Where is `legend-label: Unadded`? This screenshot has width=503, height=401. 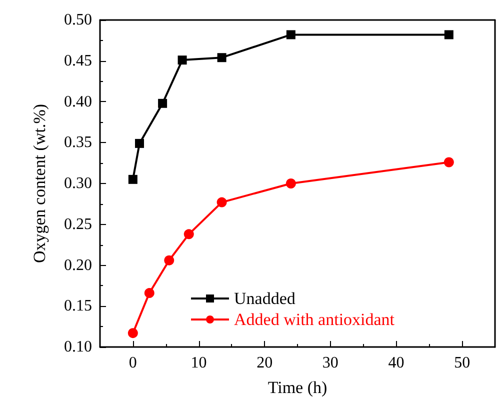
legend-label: Unadded is located at coordinates (265, 298).